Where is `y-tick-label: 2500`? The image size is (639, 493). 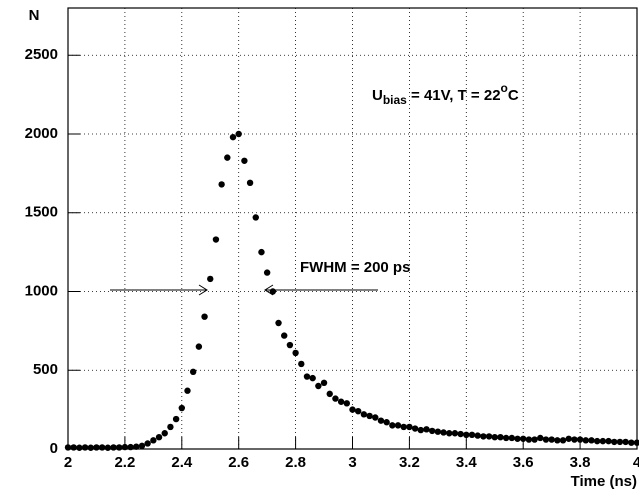
y-tick-label: 2500 is located at coordinates (41, 54).